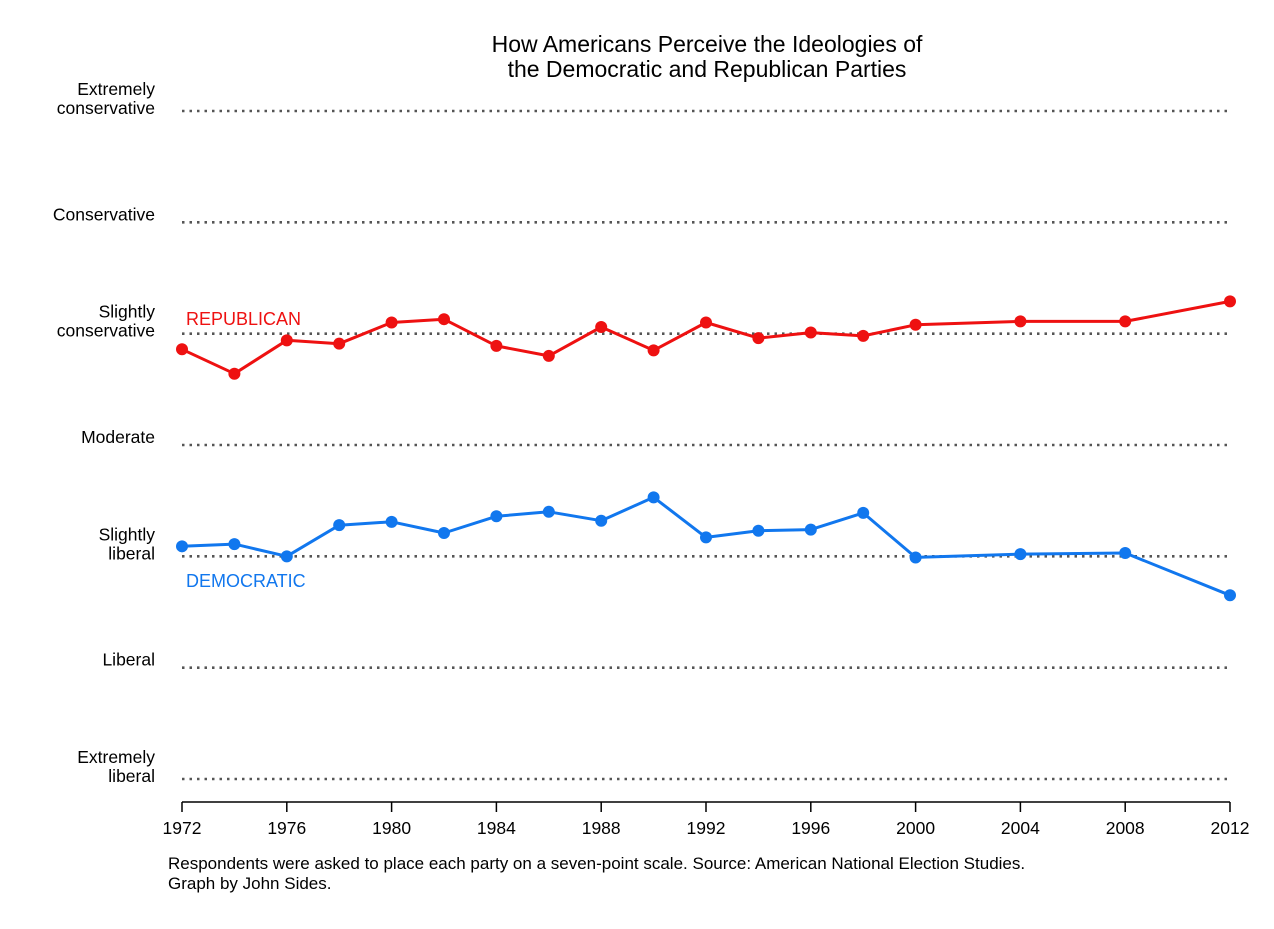 The image size is (1274, 929). I want to click on series-line-democratic, so click(706, 546).